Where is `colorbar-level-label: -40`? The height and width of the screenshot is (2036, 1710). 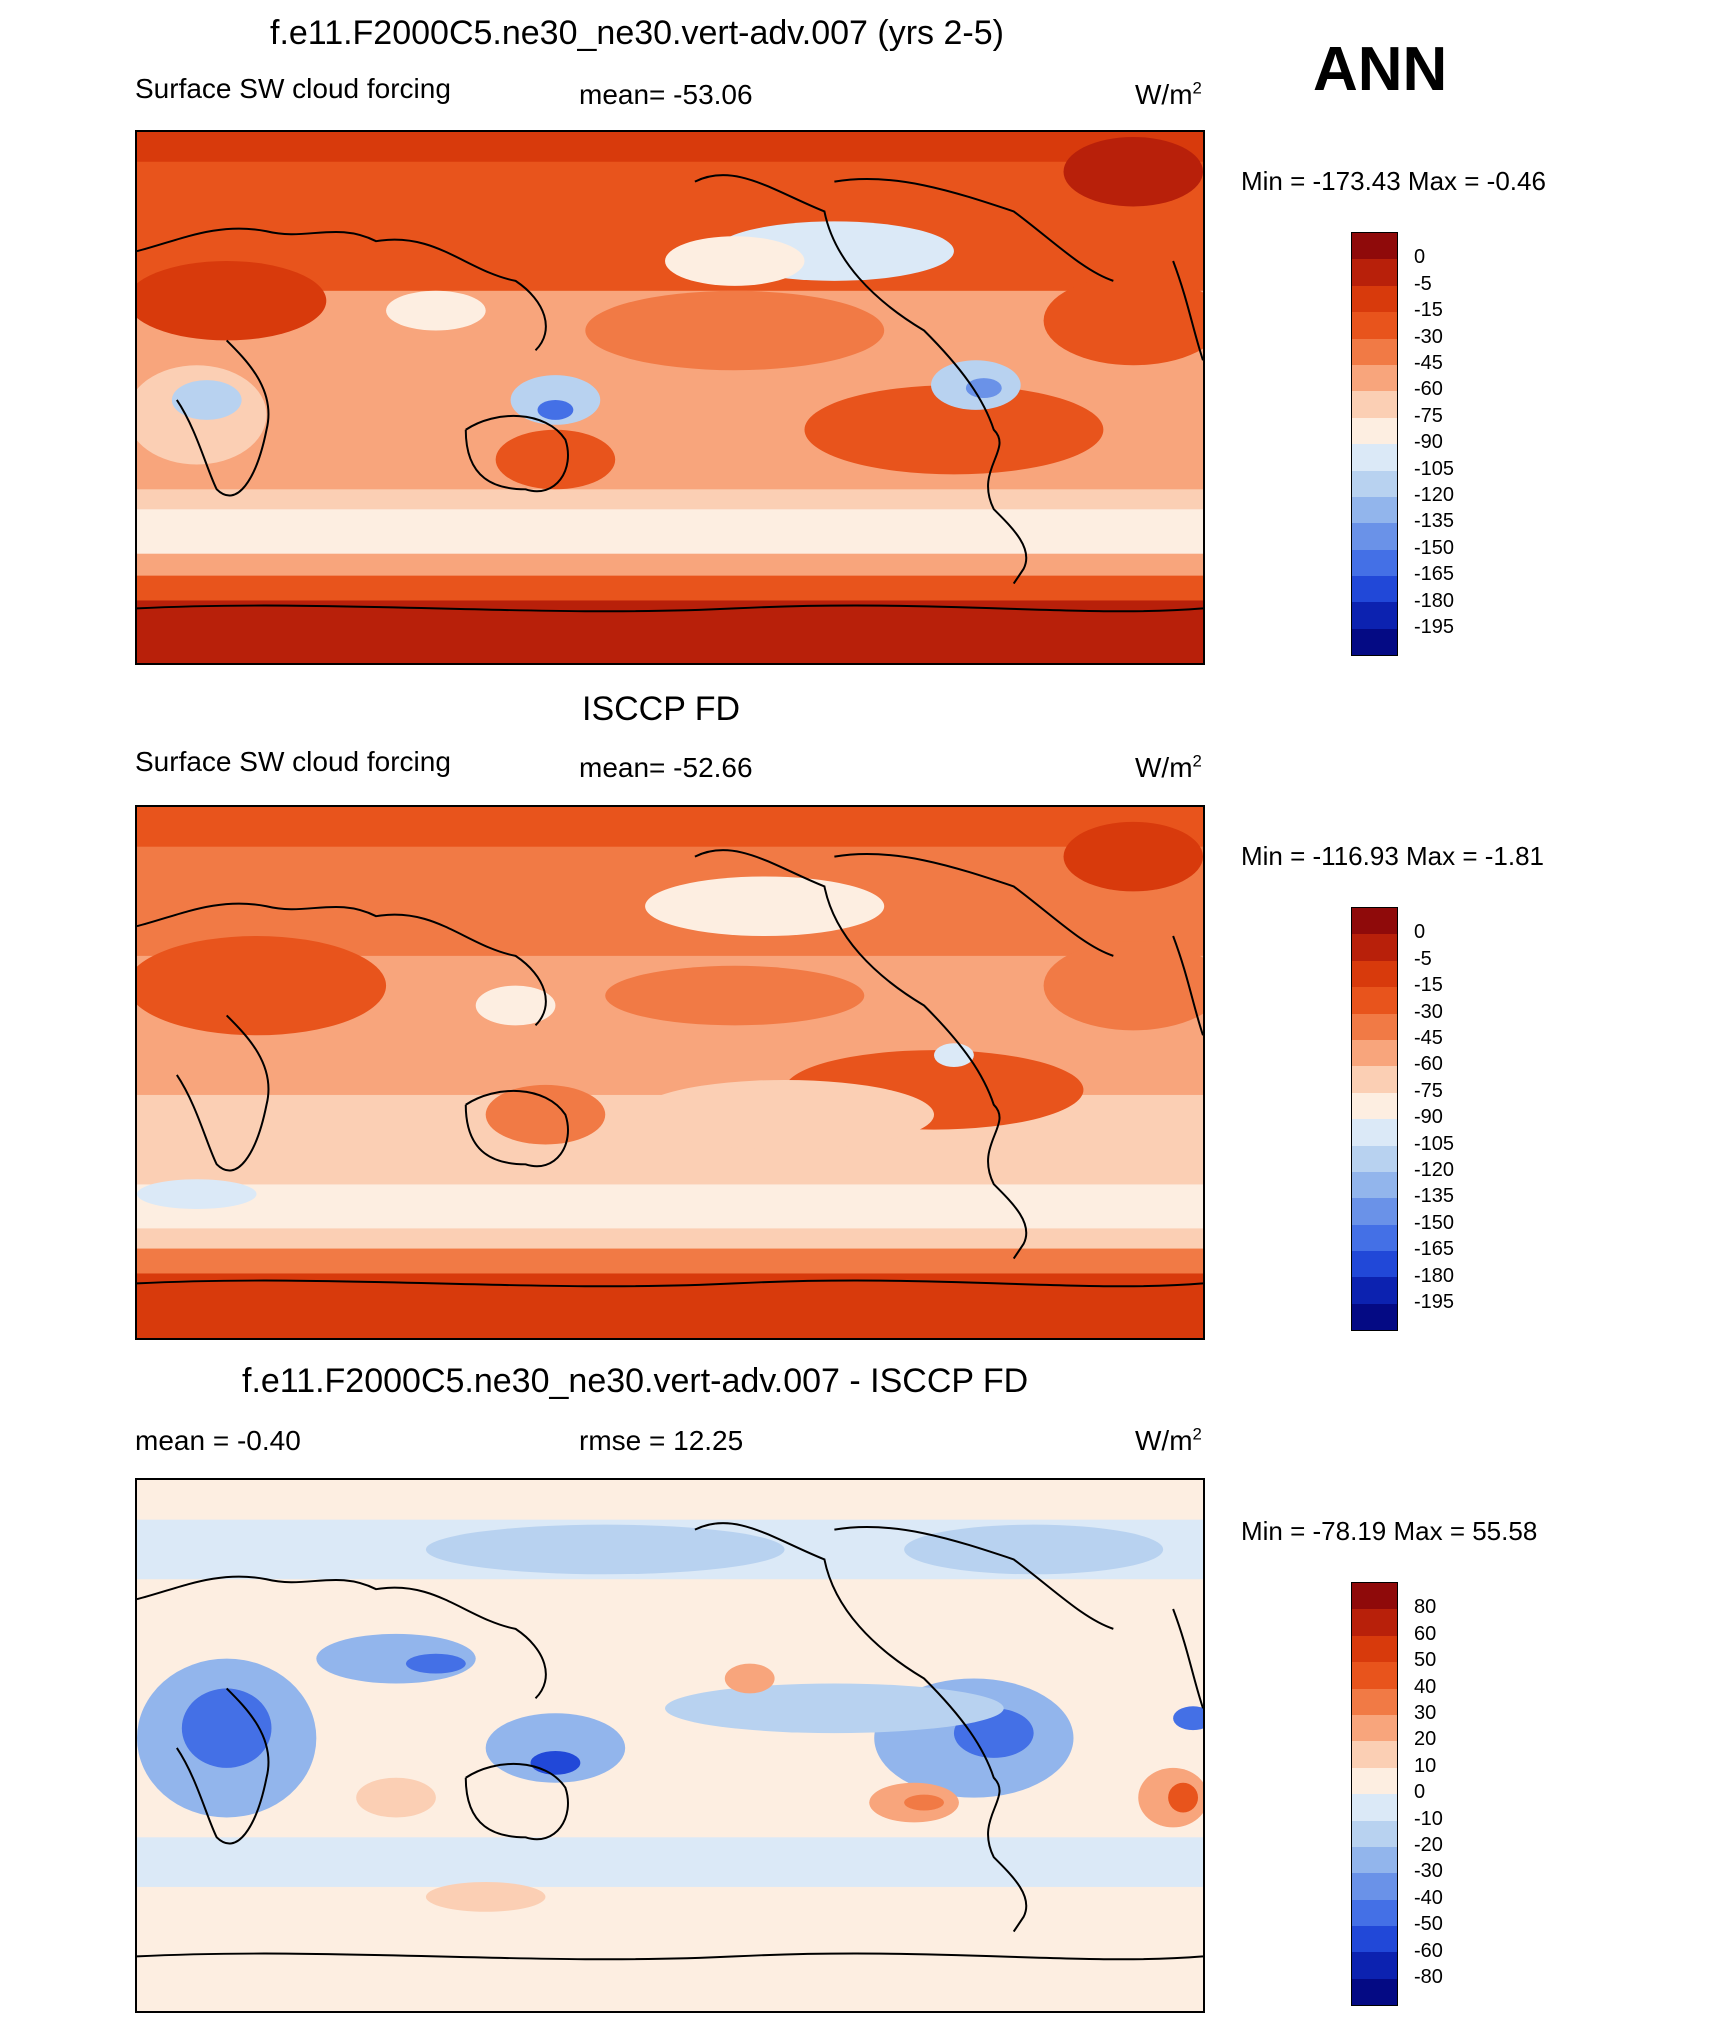 colorbar-level-label: -40 is located at coordinates (1428, 1897).